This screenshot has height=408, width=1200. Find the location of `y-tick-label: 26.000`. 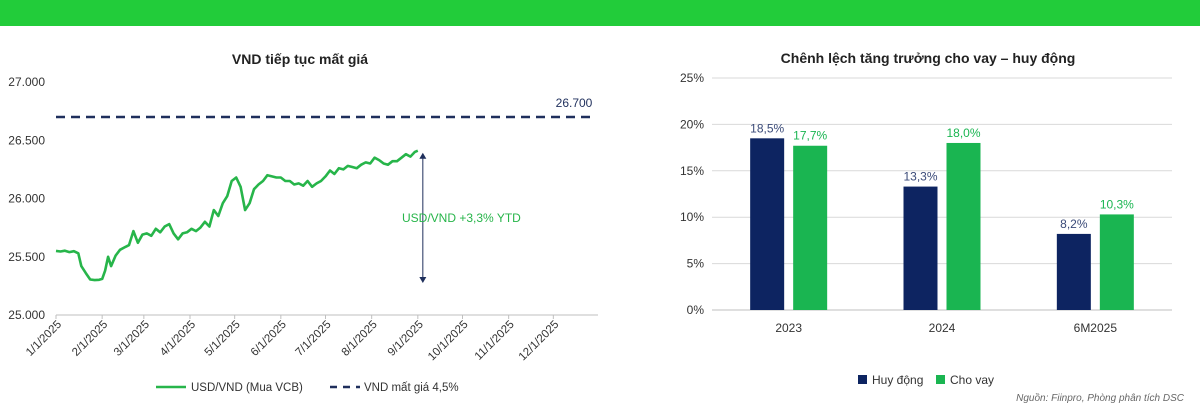

y-tick-label: 26.000 is located at coordinates (26, 199).